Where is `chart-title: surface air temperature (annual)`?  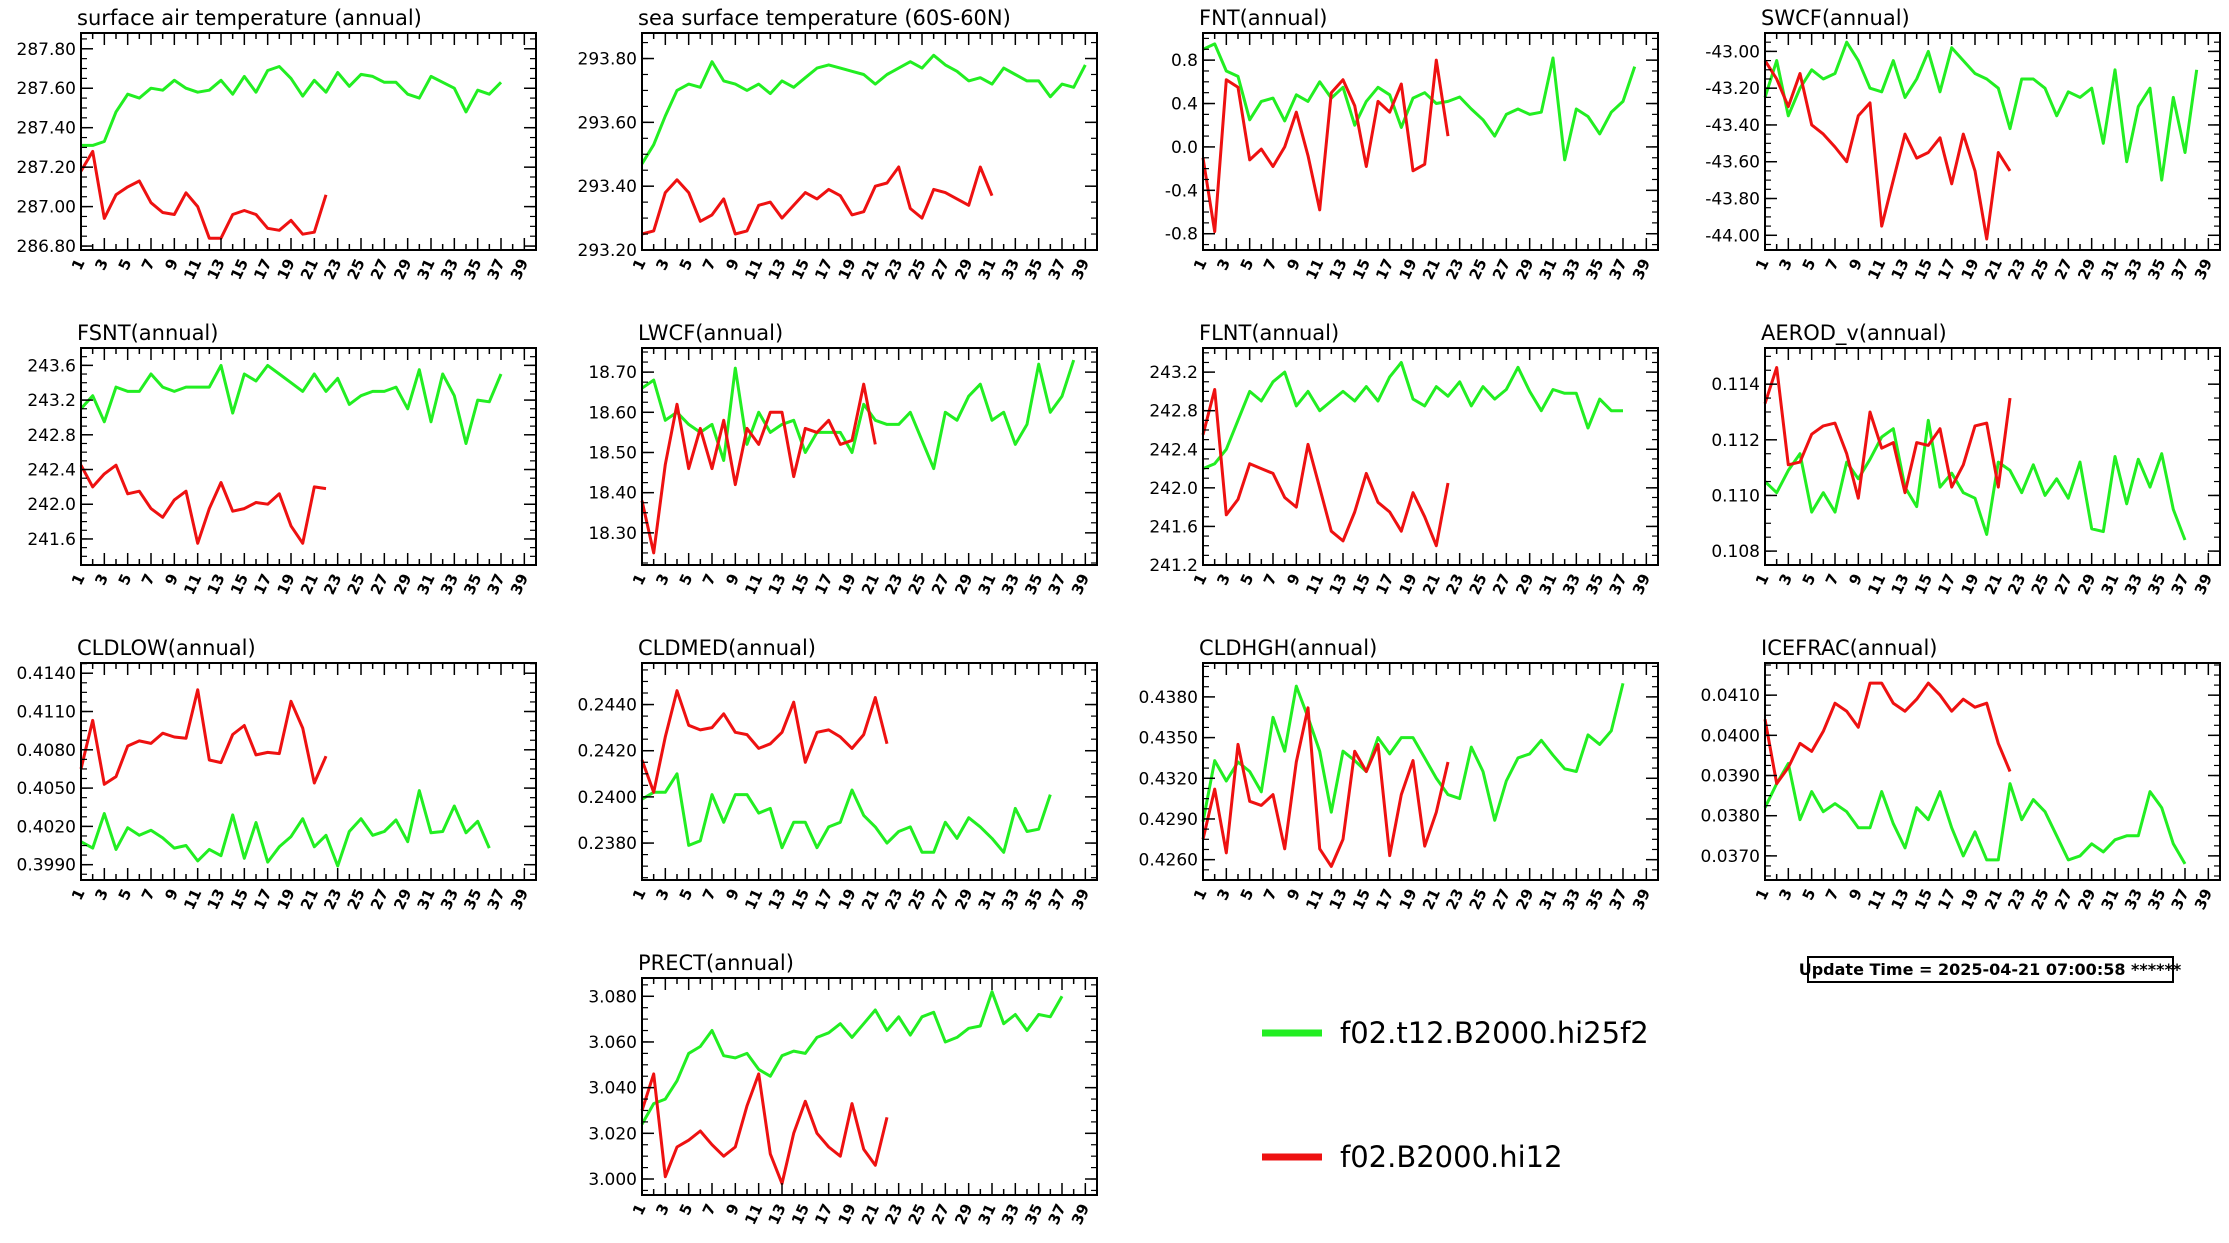 chart-title: surface air temperature (annual) is located at coordinates (249, 18).